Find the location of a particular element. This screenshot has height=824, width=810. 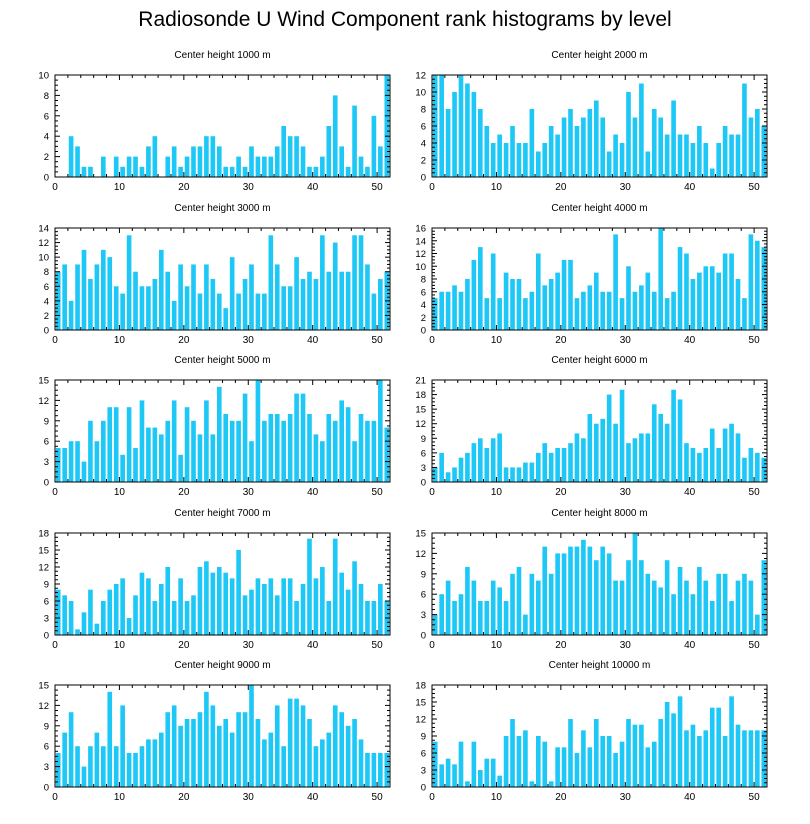

y-tick-label: 2 is located at coordinates (423, 161).